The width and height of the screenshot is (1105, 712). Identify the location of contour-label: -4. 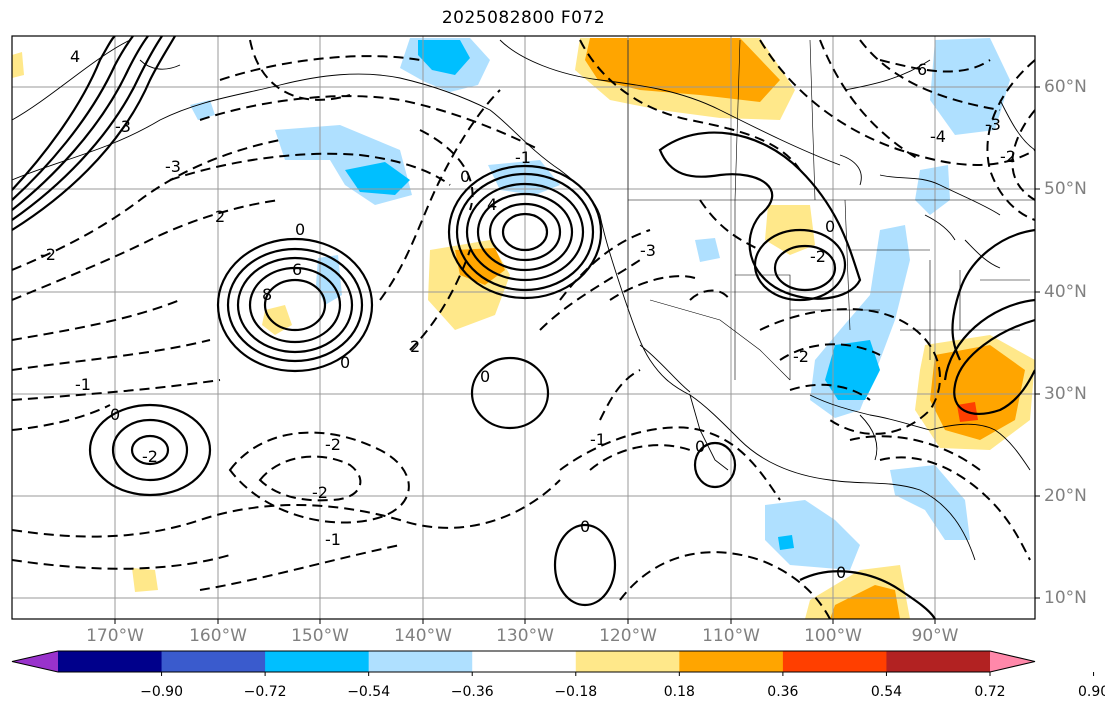
(938, 136).